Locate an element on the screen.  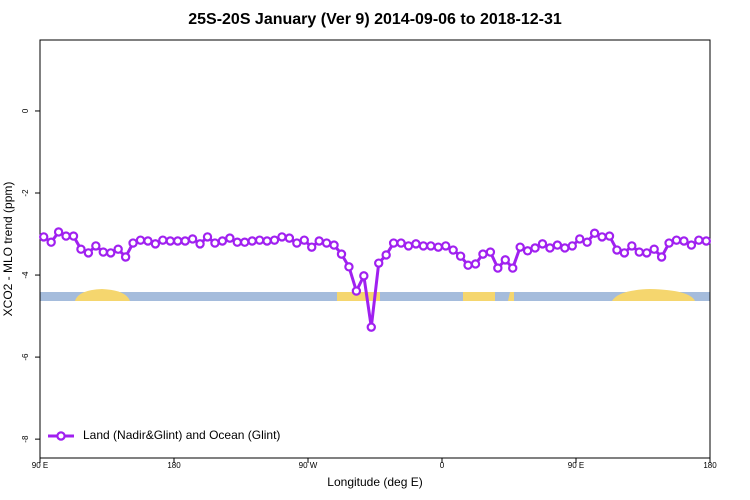
legend-label: Land (Nadir&Glint) and Ocean (Glint) is located at coordinates (181, 435).